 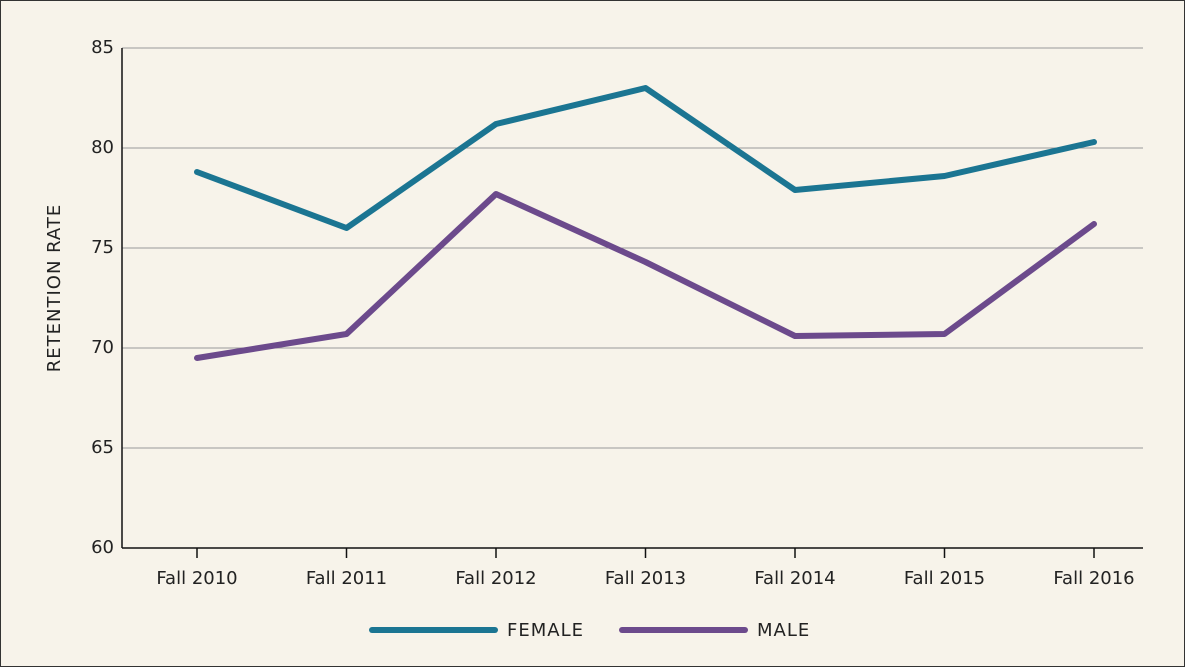 I want to click on y-tick-label: 80, so click(x=102, y=147).